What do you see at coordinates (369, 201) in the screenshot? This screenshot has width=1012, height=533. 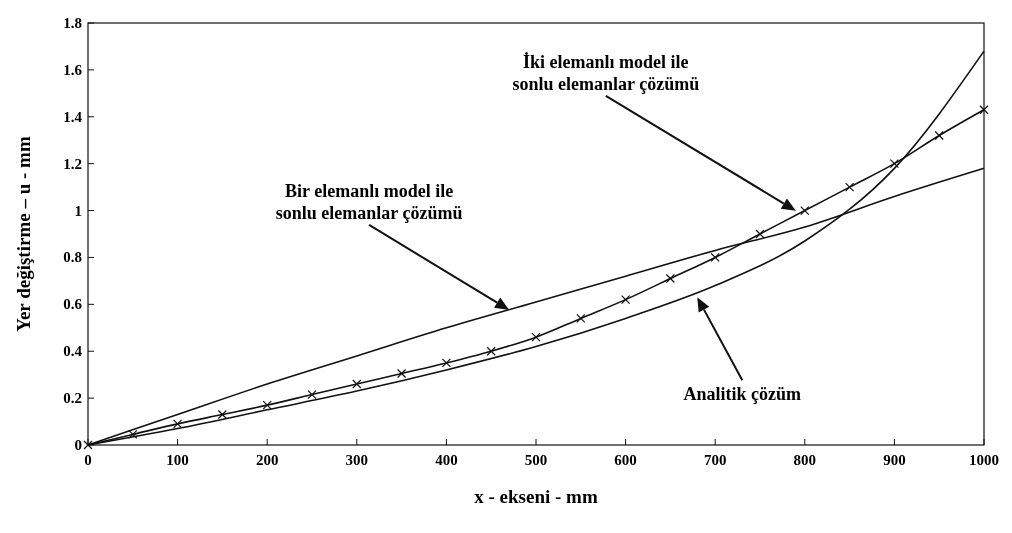 I see `annotation: Bir elemanlı model ile sonlu elemanlar çözümü` at bounding box center [369, 201].